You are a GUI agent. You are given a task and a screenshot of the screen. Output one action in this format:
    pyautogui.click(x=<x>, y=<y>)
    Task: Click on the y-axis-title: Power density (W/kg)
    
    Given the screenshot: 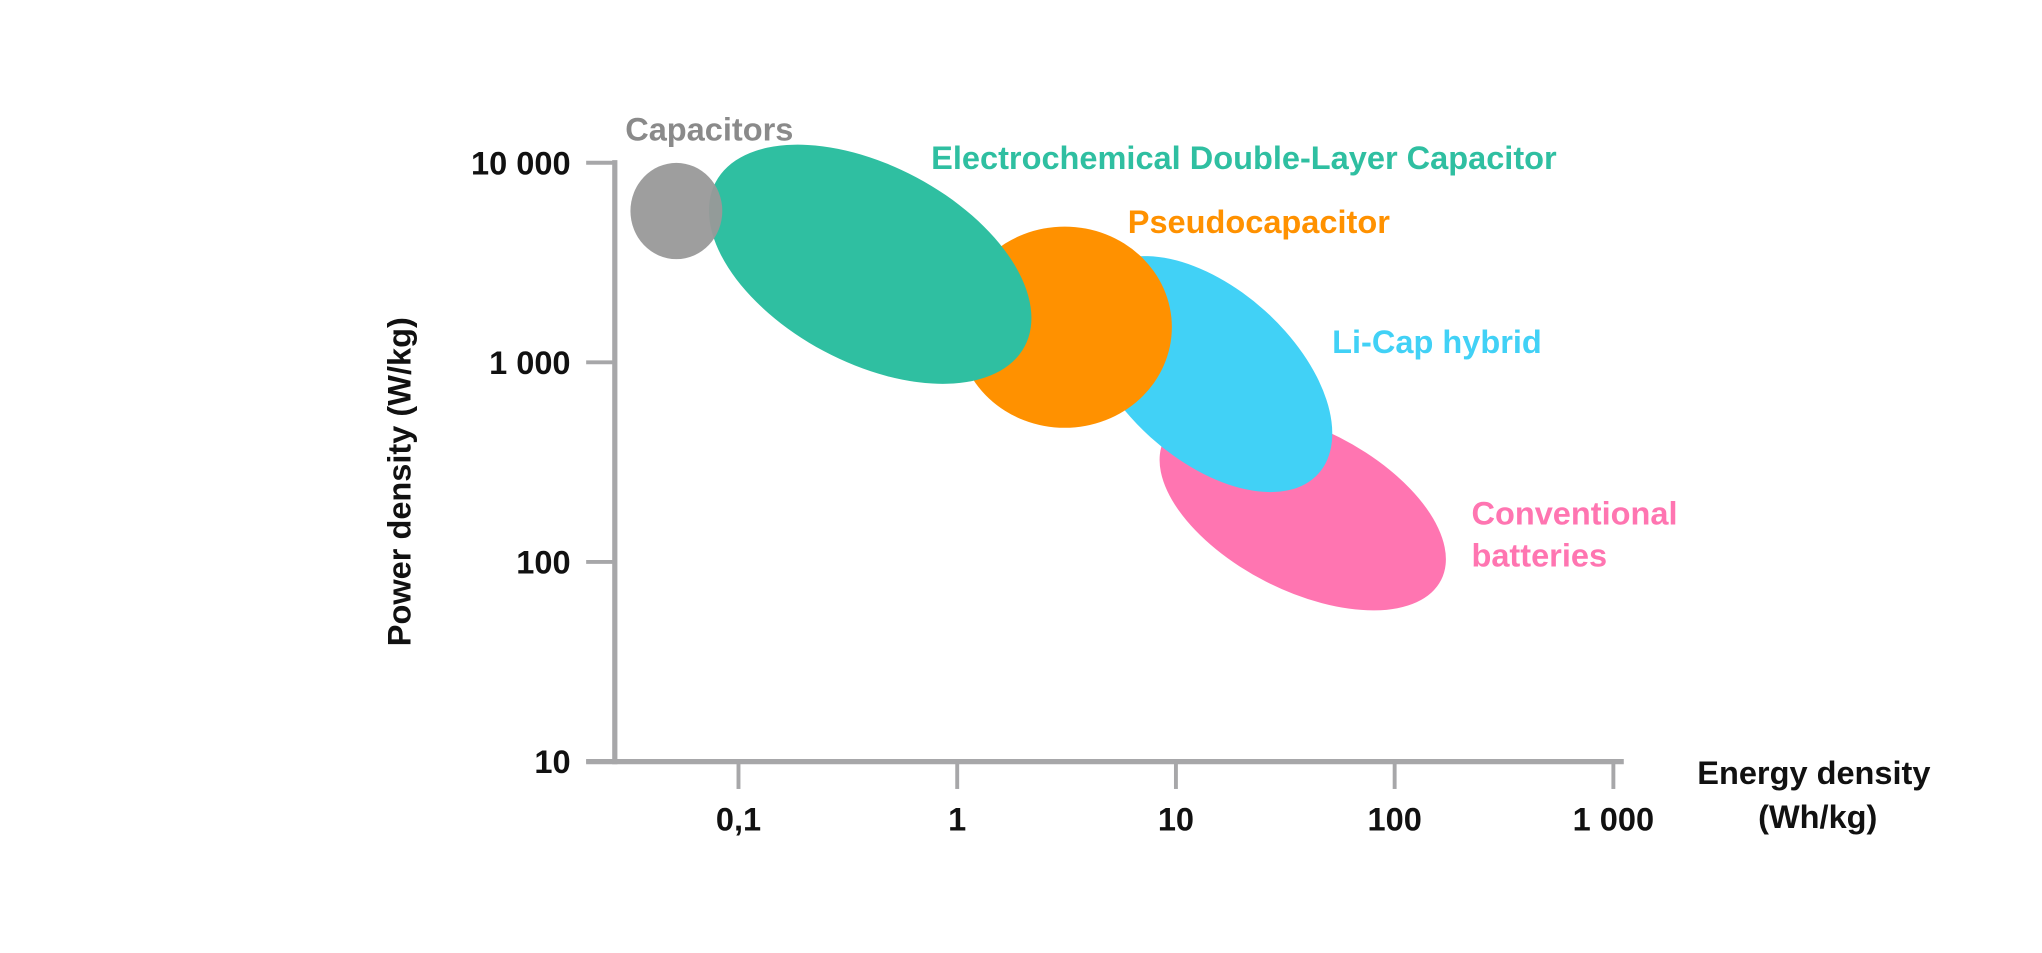 What is the action you would take?
    pyautogui.click(x=399, y=481)
    